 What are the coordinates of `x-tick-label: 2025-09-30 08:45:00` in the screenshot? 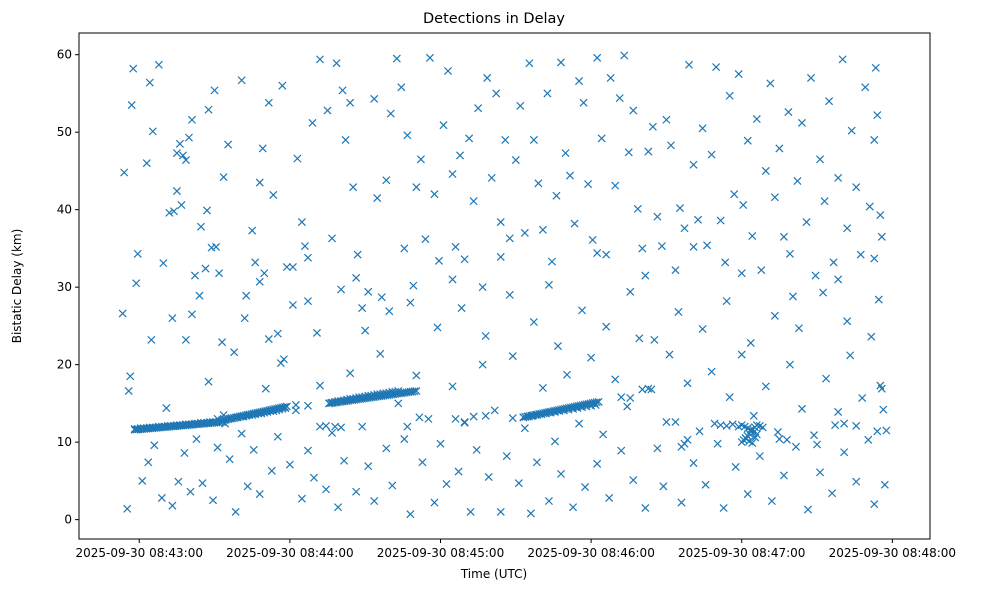 It's located at (440, 553).